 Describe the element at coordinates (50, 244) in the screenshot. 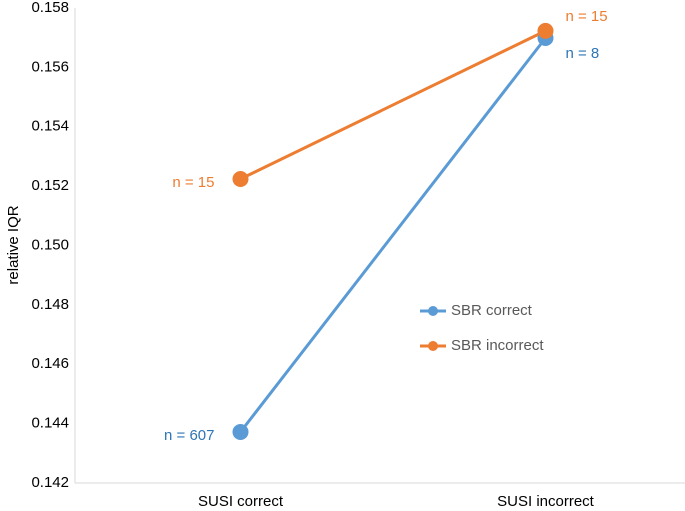

I see `y-tick-label: 0.150` at that location.